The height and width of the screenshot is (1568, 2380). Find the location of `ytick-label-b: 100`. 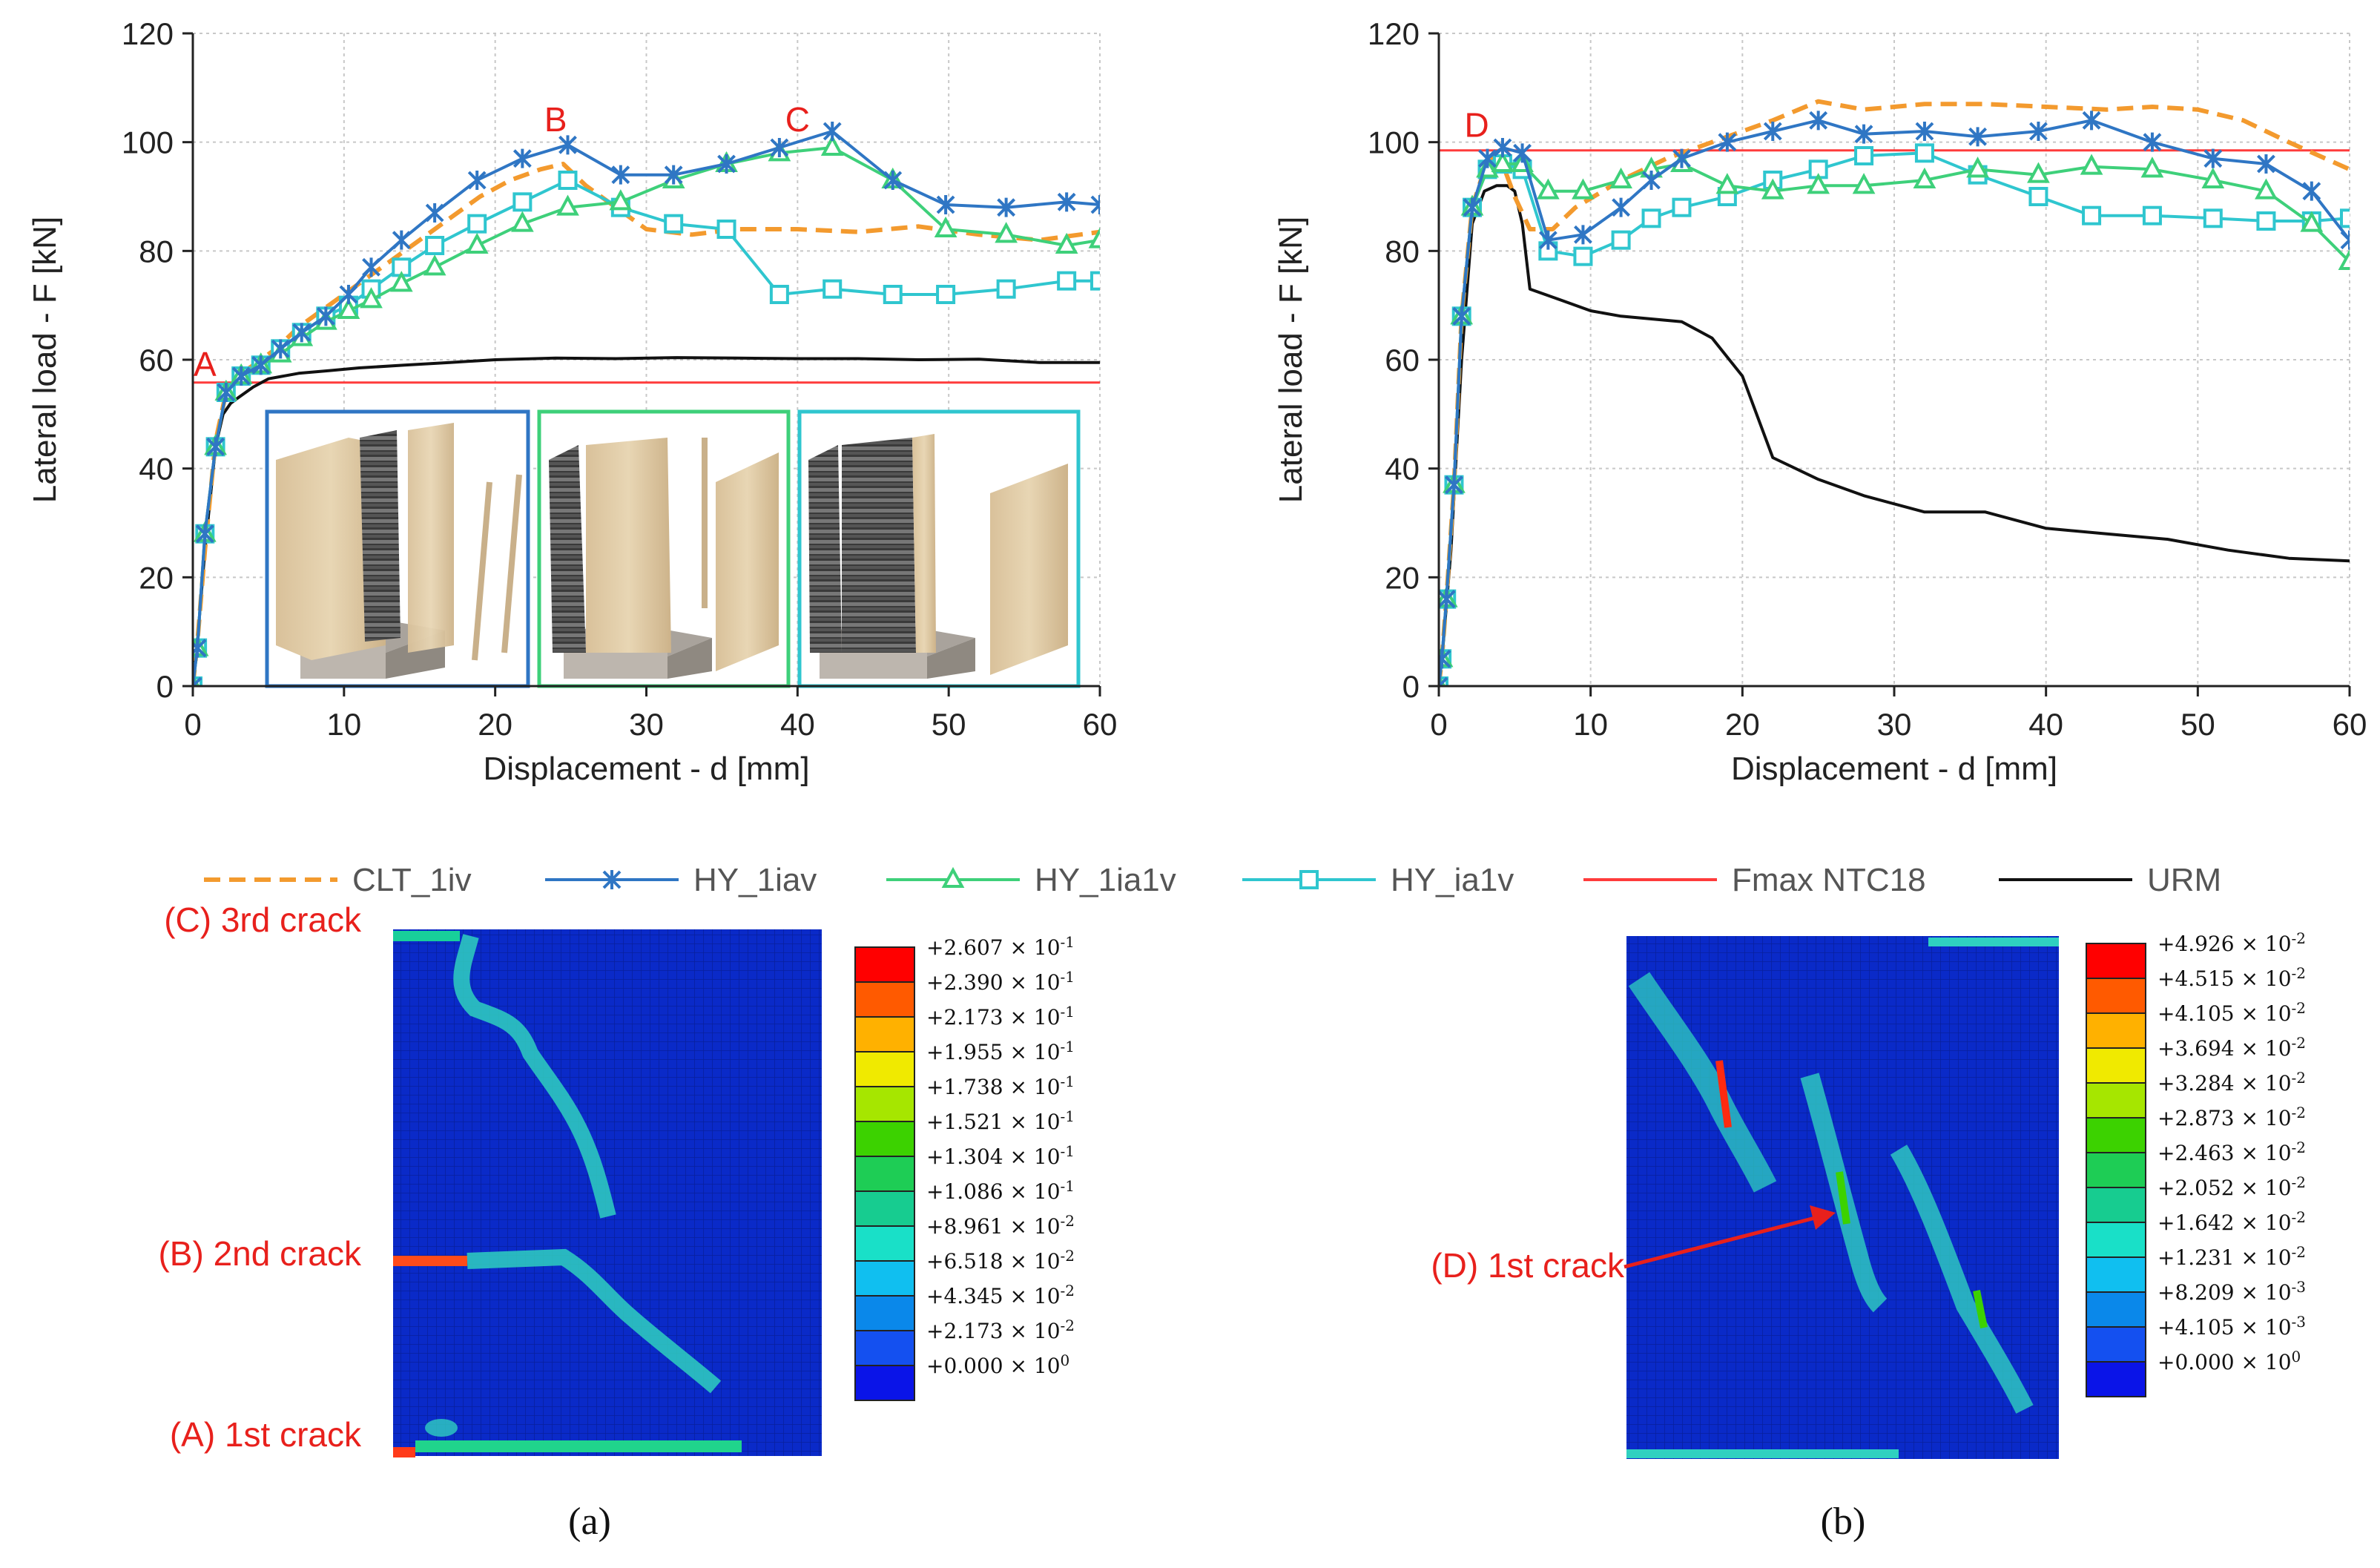

ytick-label-b: 100 is located at coordinates (1394, 142).